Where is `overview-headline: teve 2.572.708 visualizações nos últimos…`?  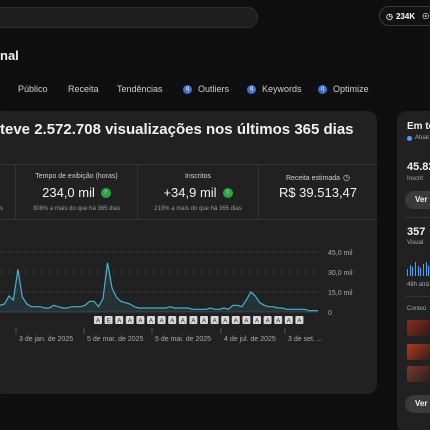 overview-headline: teve 2.572.708 visualizações nos últimos… is located at coordinates (177, 129).